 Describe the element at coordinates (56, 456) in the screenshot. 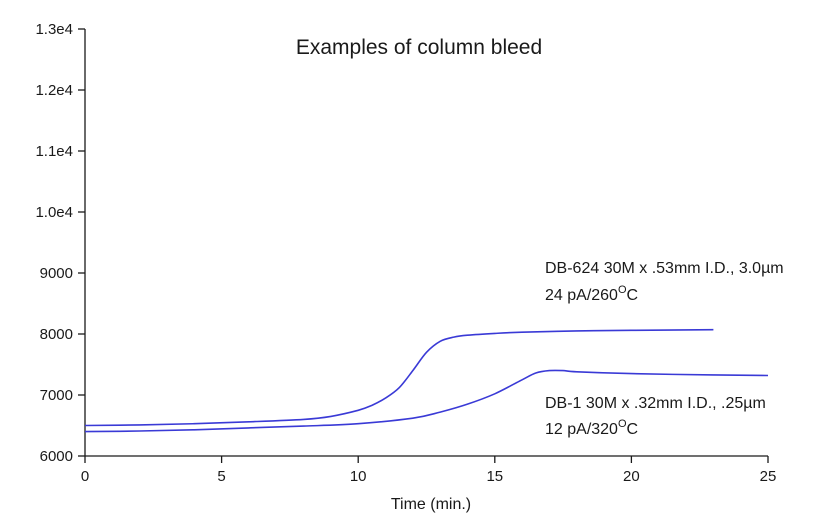

I see `y-tick-label: 6000` at that location.